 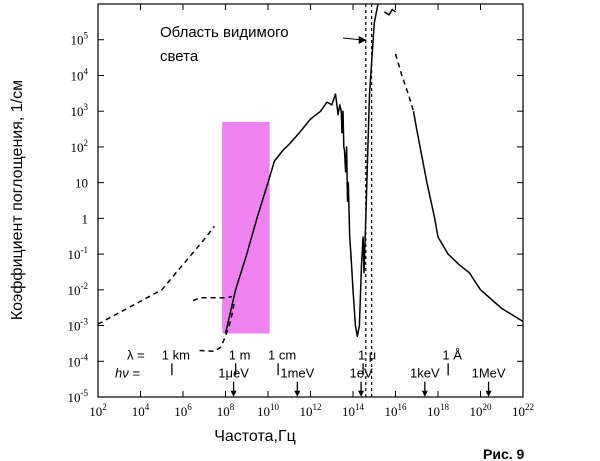 I want to click on y-tick-label-7: 10², so click(x=80, y=146).